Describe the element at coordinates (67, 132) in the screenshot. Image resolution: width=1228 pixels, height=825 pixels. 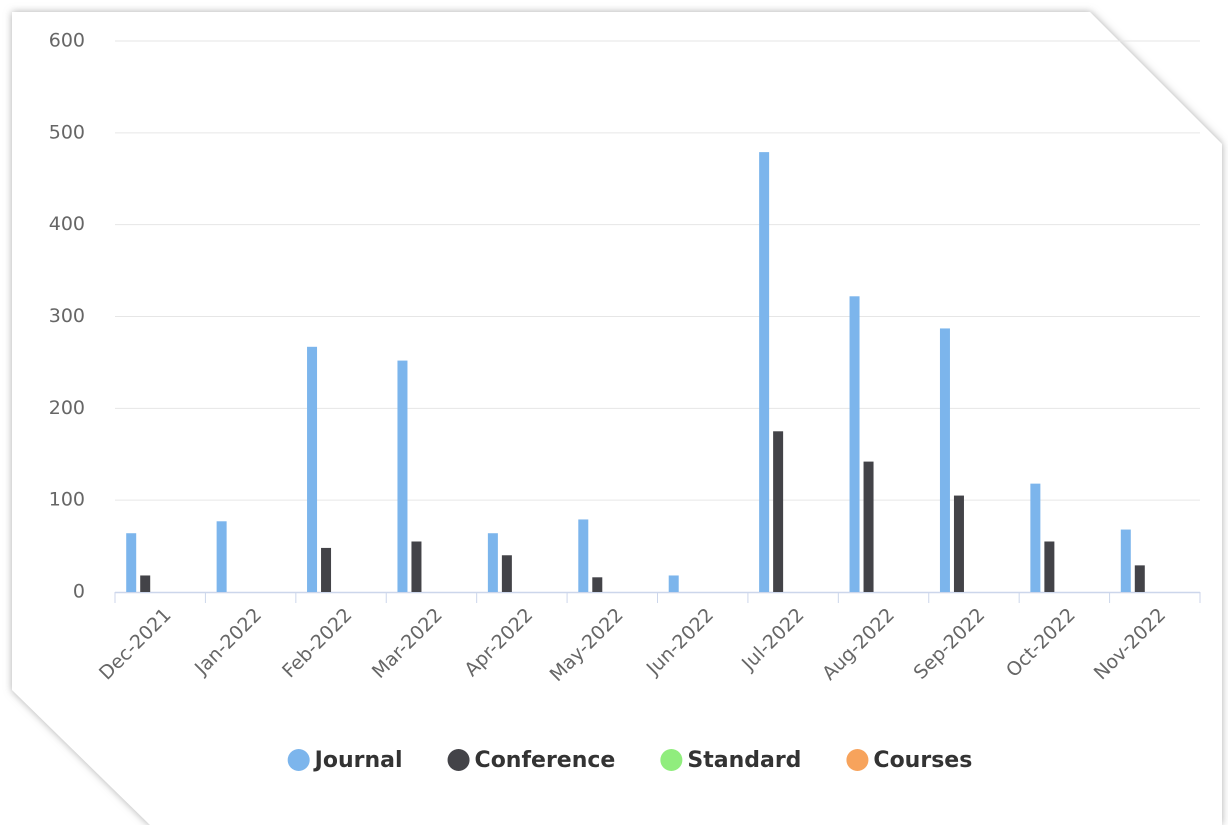
I see `y-tick-label: 500` at that location.